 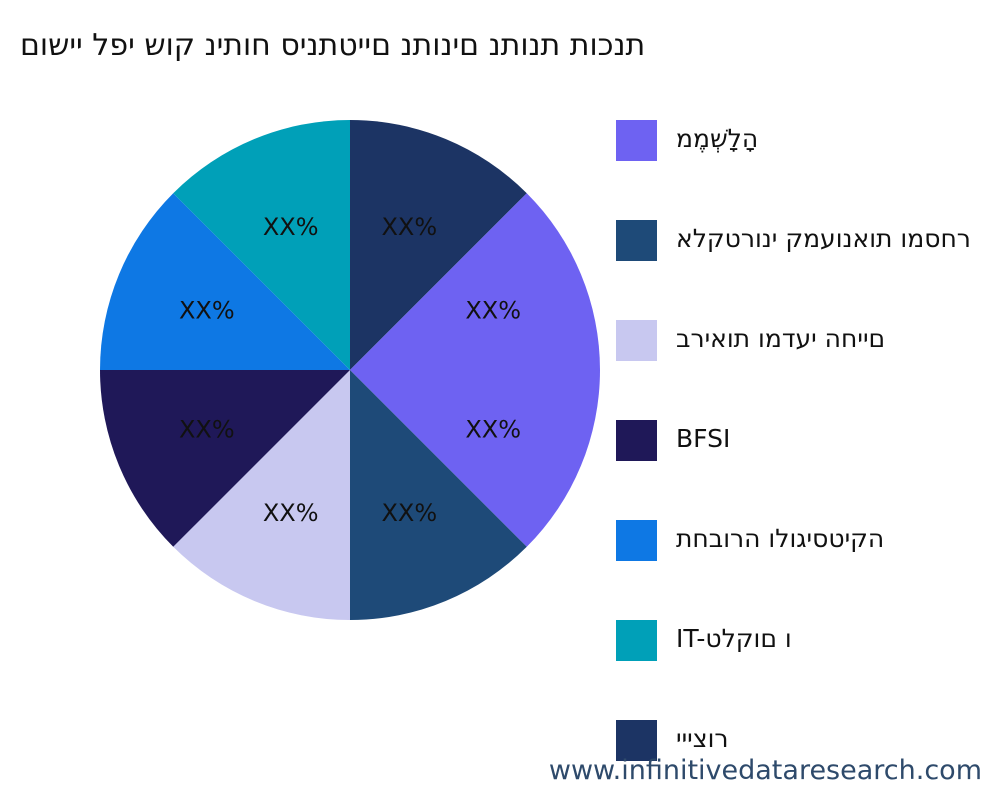 I want to click on legend-label: רחסמו תואנועמק ינורטקלא, so click(x=823, y=238).